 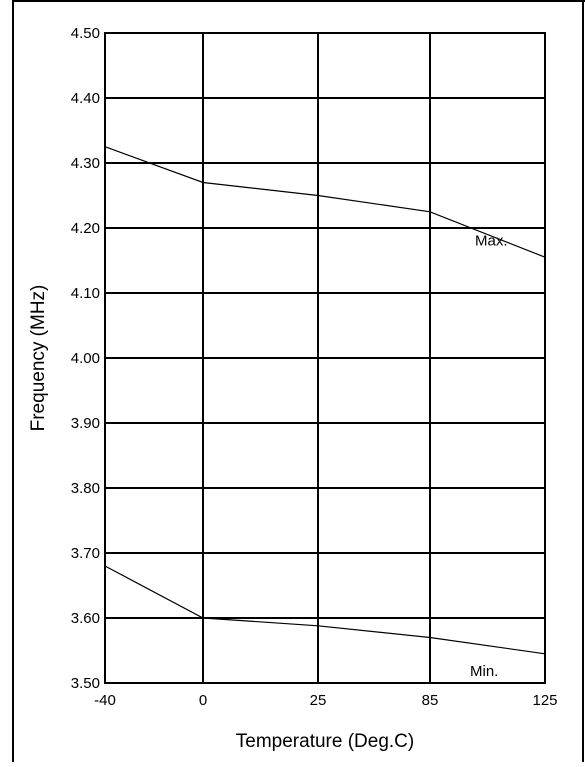 What do you see at coordinates (544, 700) in the screenshot?
I see `x-tick-label: 125` at bounding box center [544, 700].